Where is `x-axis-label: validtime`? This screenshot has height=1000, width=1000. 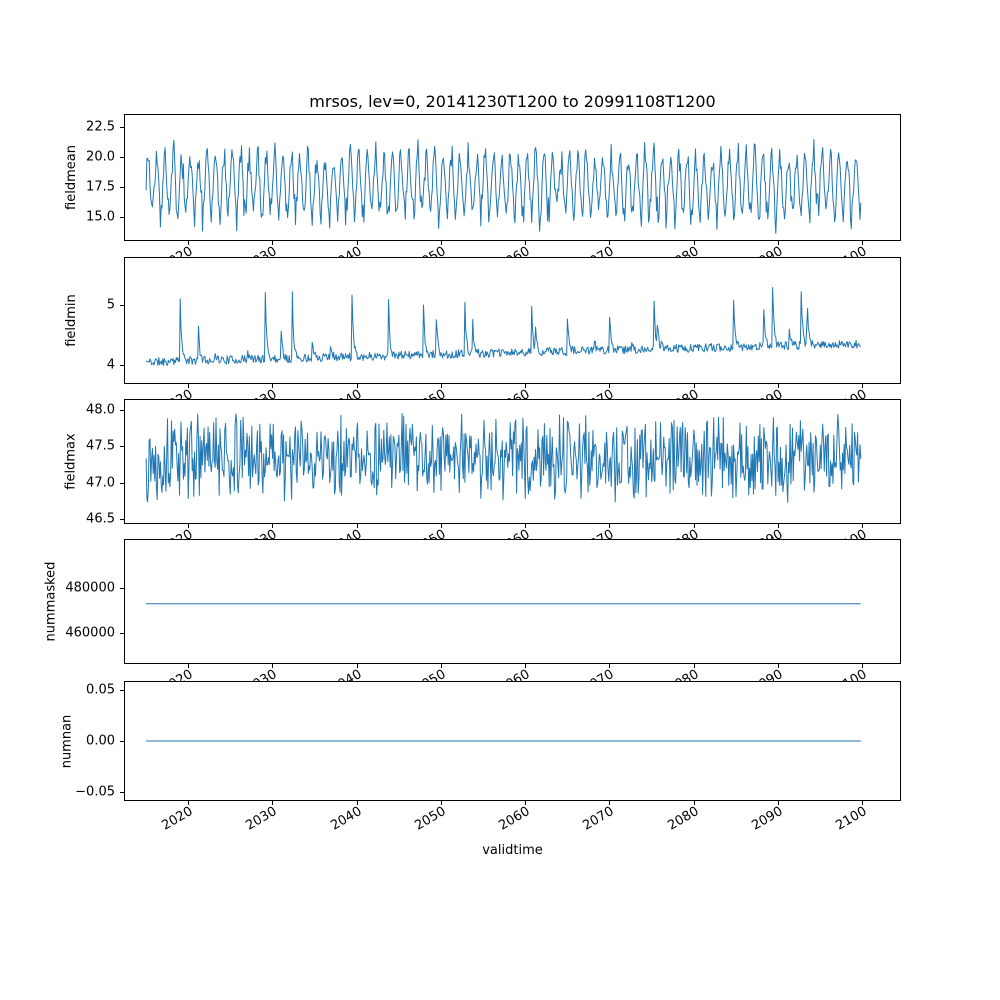
x-axis-label: validtime is located at coordinates (512, 850).